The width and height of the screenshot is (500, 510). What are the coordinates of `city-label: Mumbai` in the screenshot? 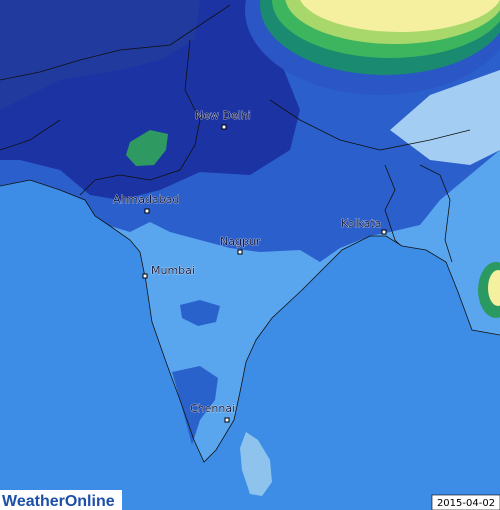 It's located at (173, 270).